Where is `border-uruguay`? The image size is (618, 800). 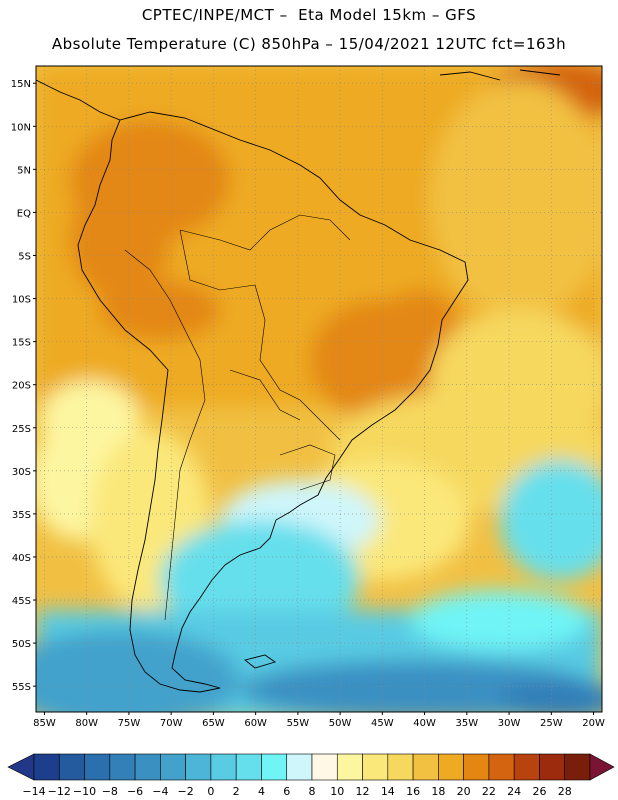
border-uruguay is located at coordinates (307, 467).